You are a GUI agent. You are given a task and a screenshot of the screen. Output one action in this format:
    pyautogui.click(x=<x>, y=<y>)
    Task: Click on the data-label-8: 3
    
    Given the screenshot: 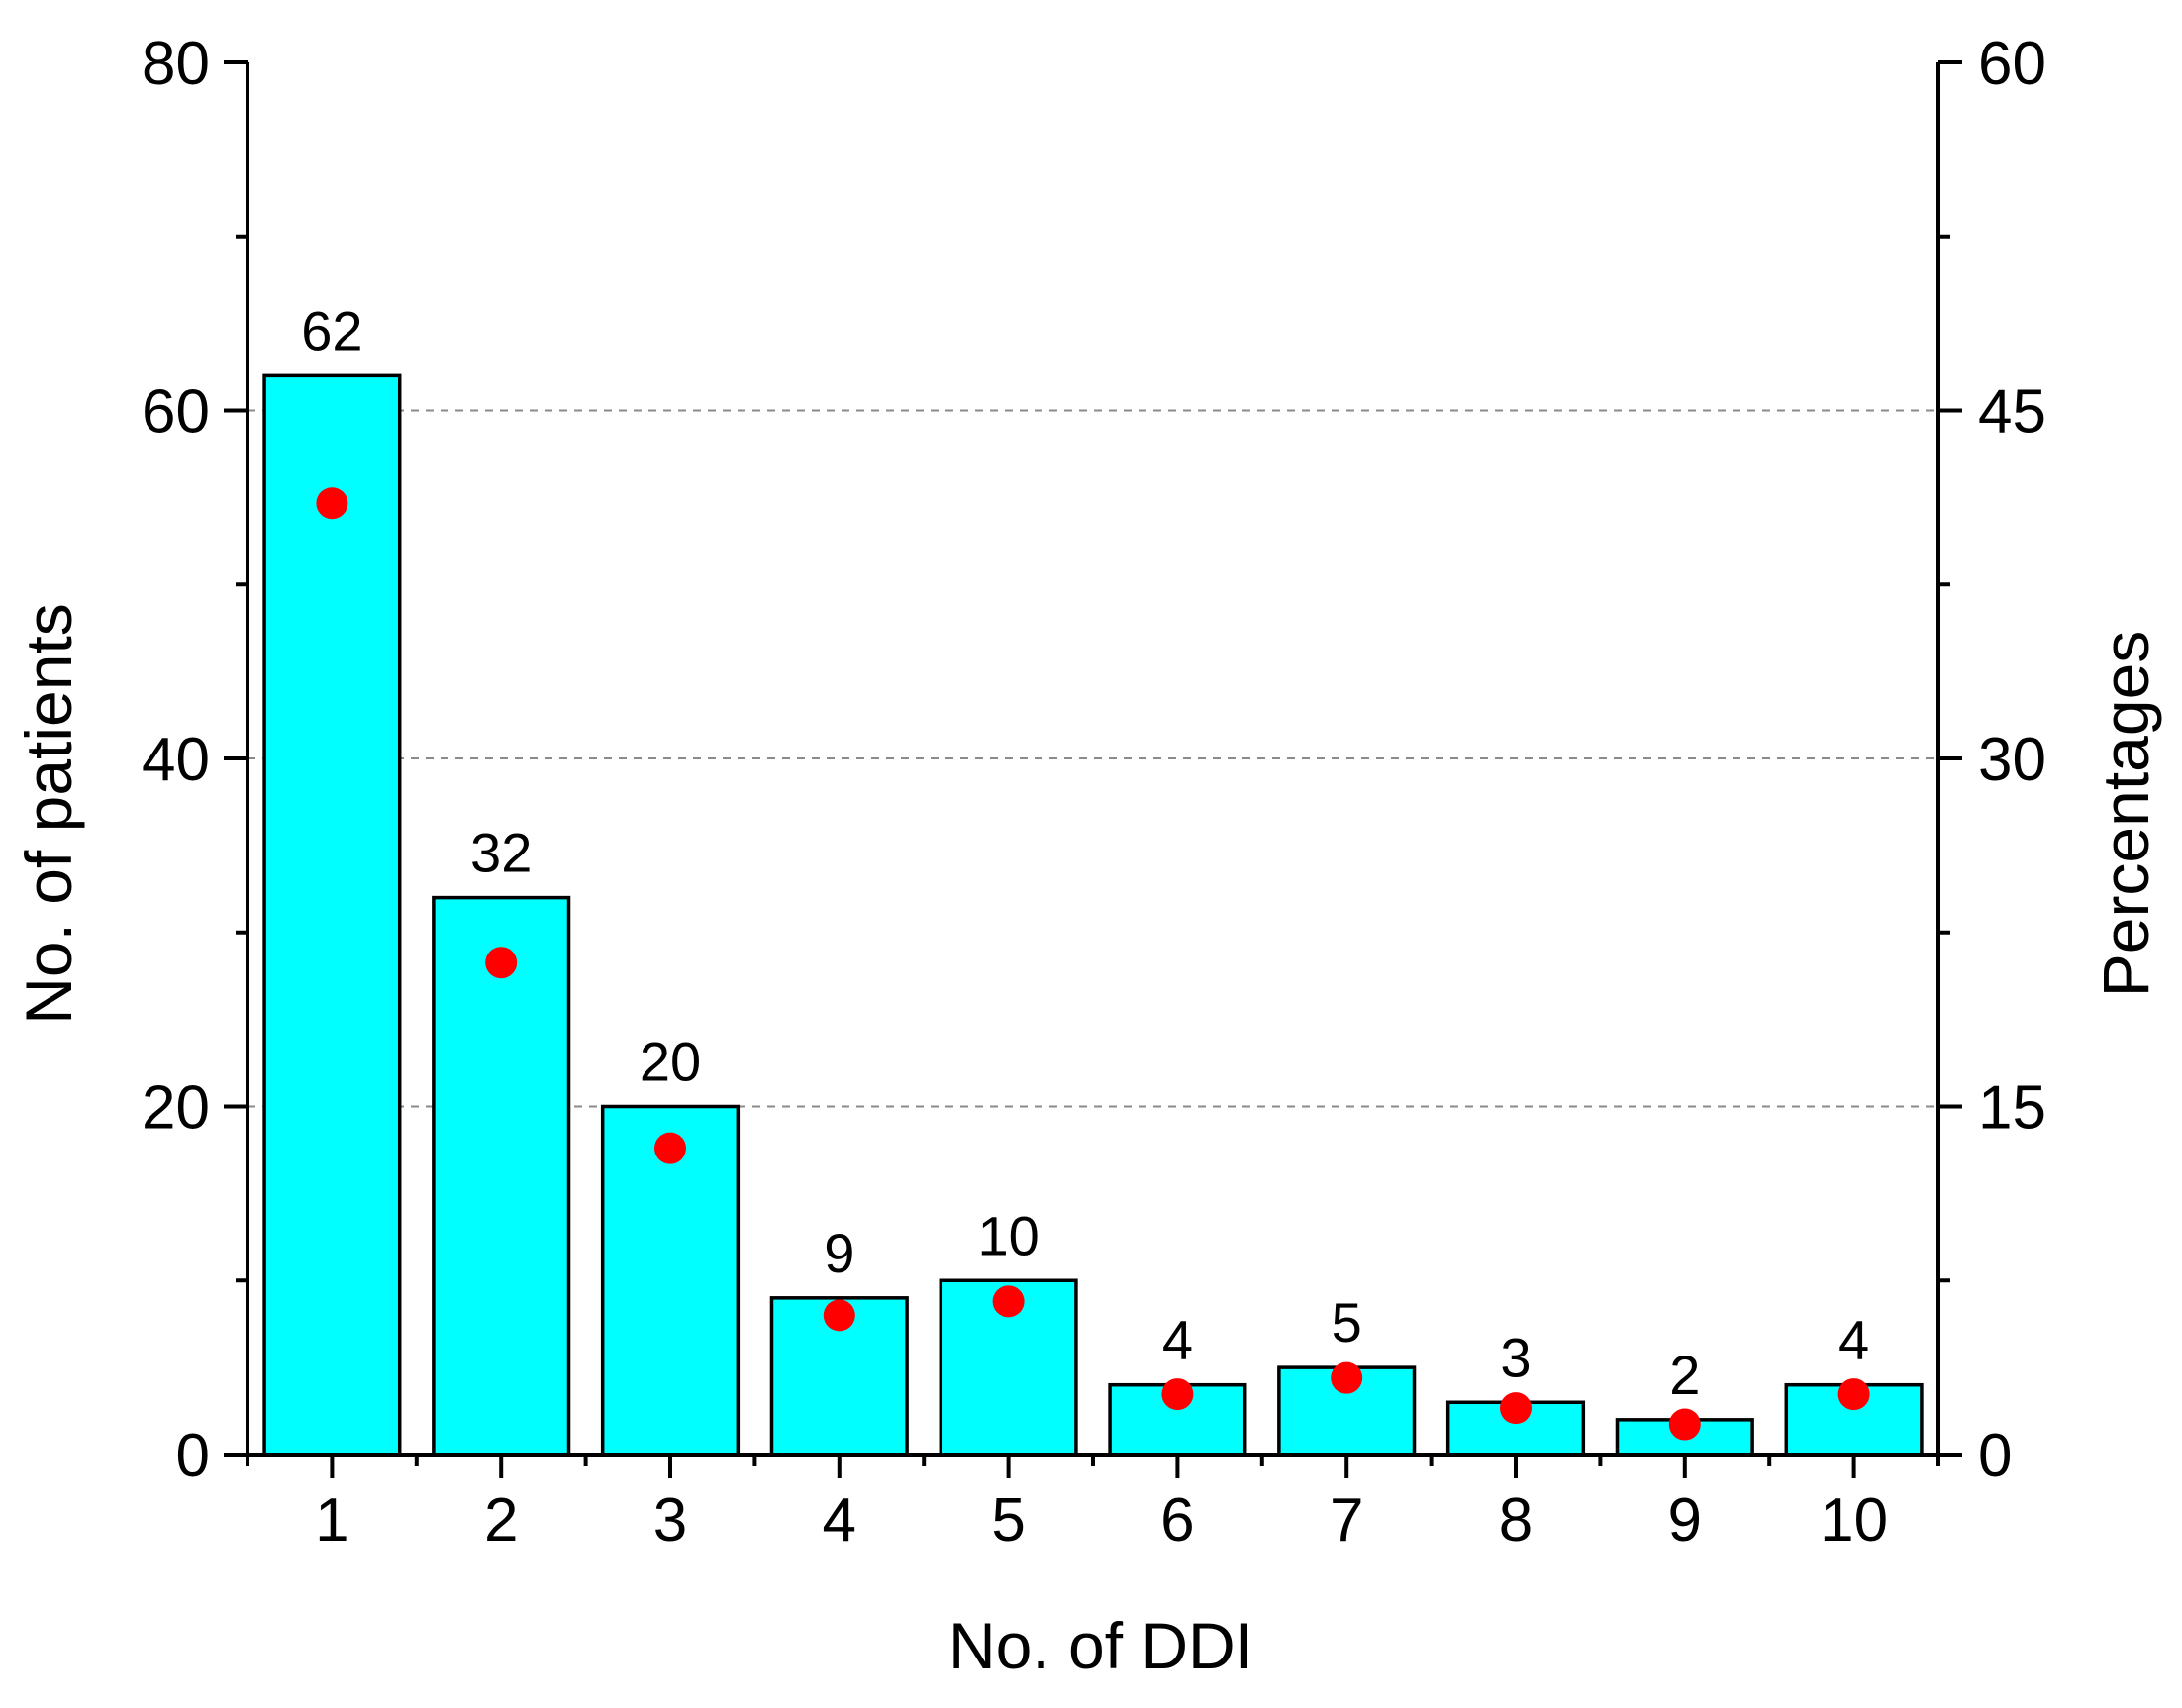 What is the action you would take?
    pyautogui.click(x=1516, y=1357)
    